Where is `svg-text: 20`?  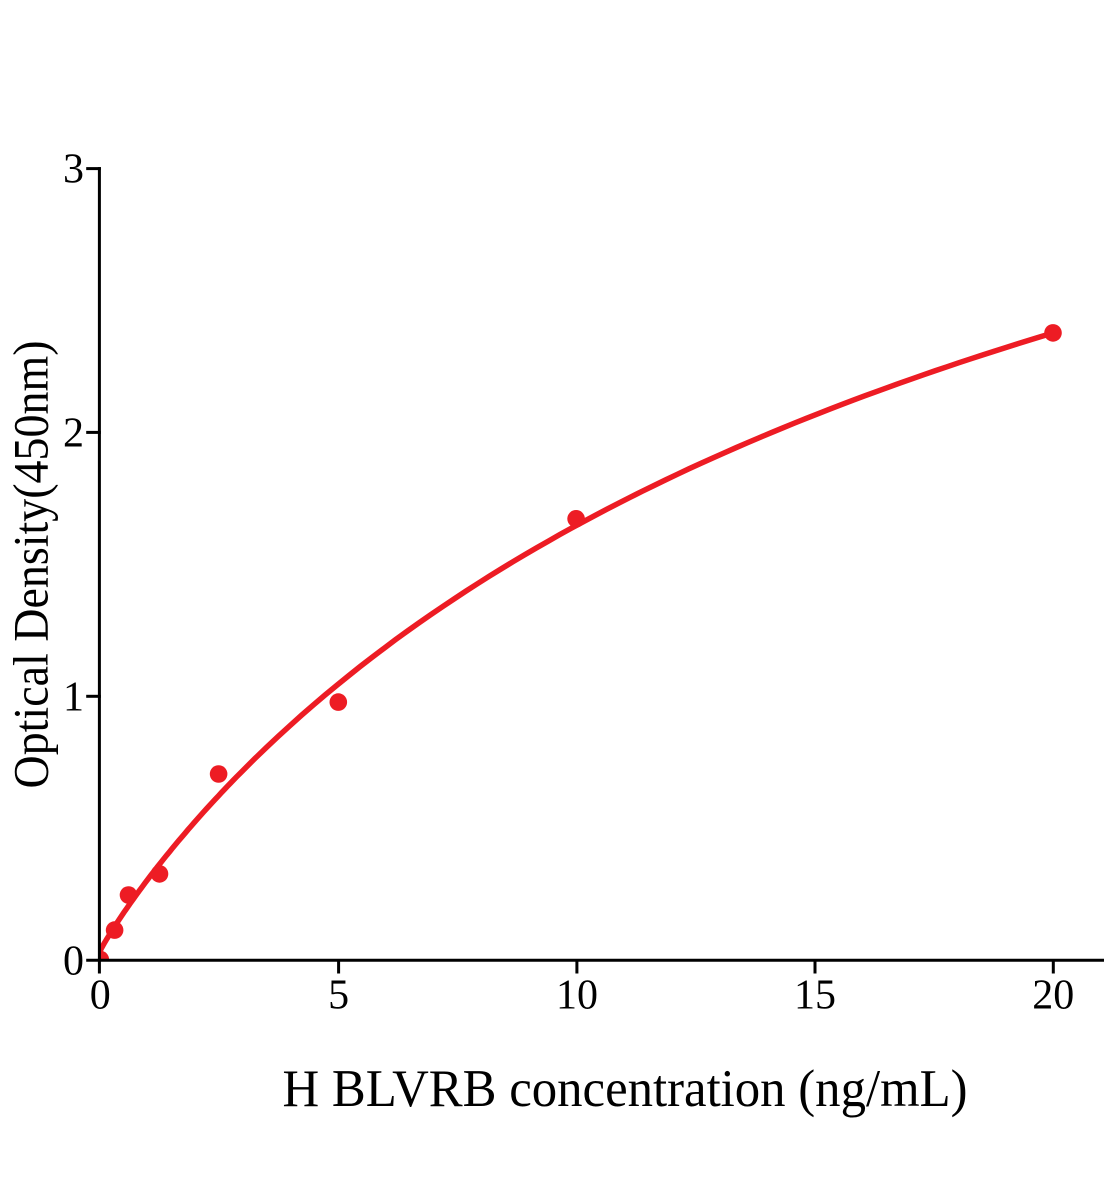
svg-text: 20 is located at coordinates (1053, 995).